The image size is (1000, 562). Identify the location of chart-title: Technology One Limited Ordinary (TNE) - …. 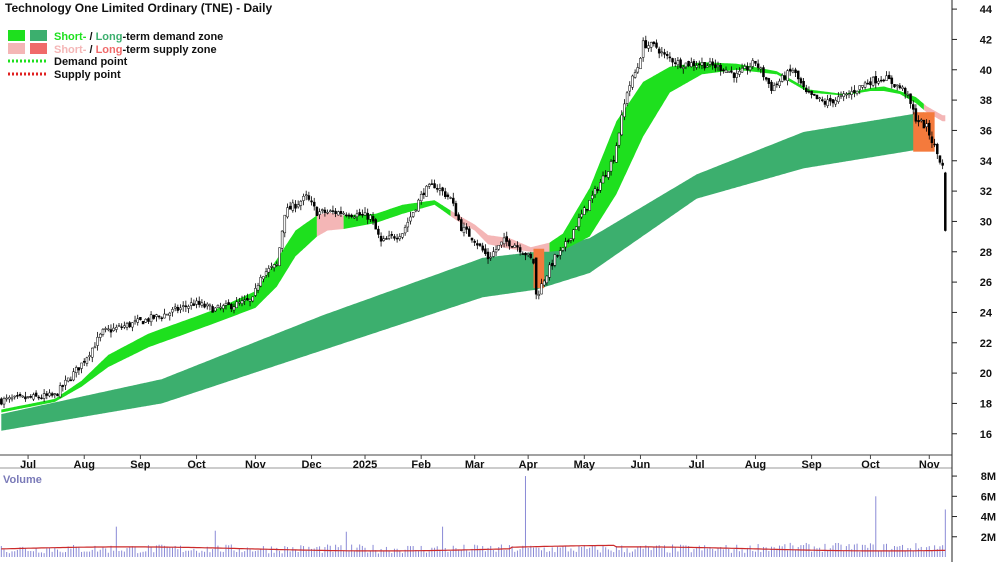
(138, 8).